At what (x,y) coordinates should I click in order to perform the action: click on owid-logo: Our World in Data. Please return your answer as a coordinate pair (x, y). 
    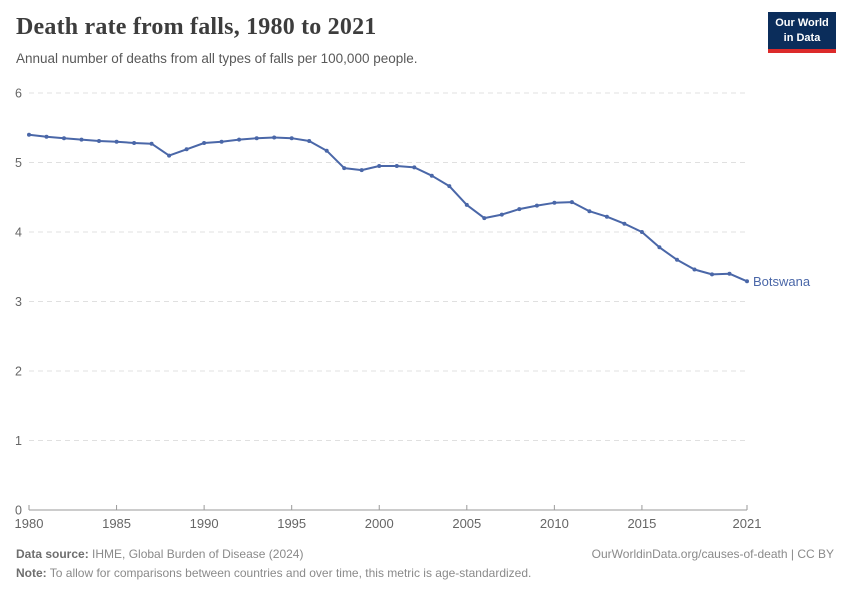
    Looking at the image, I should click on (802, 32).